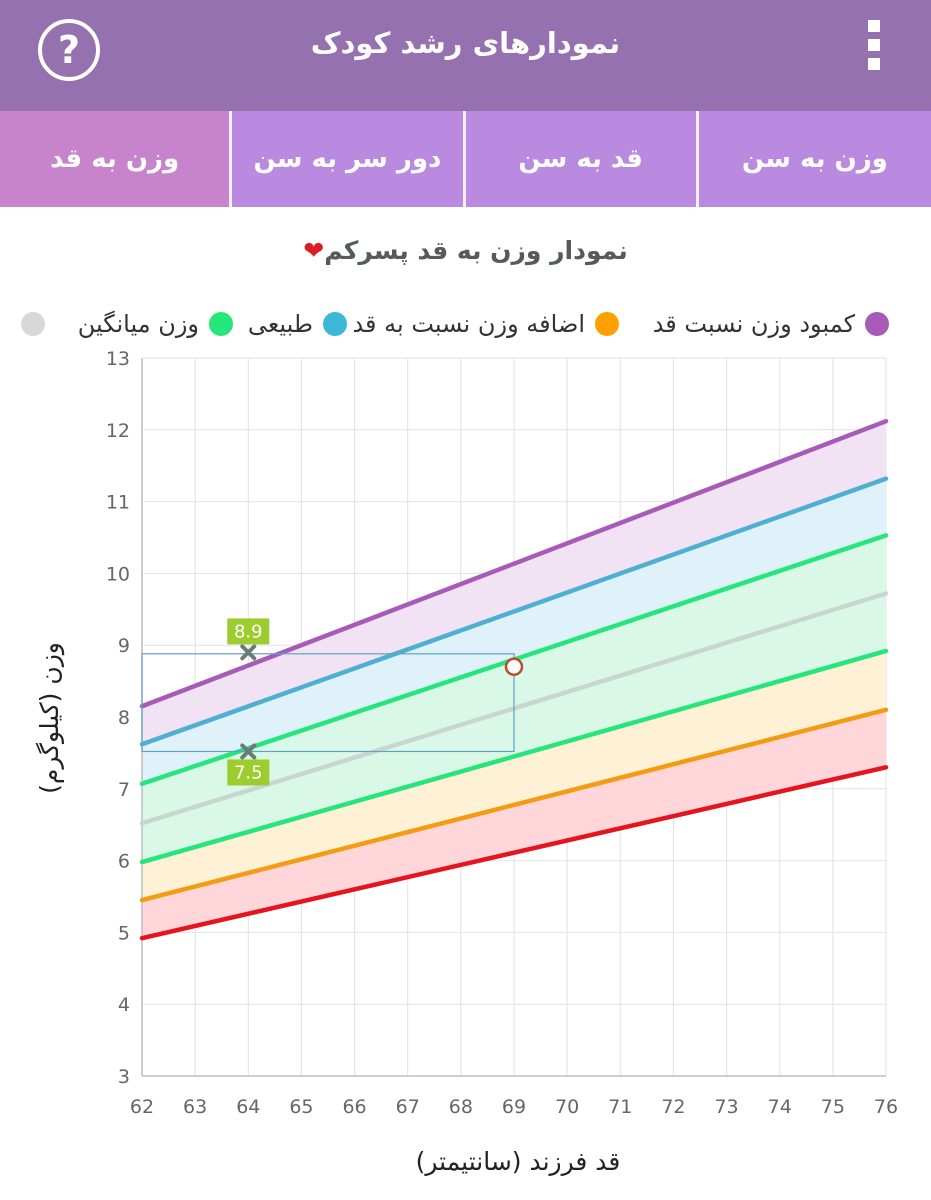  What do you see at coordinates (138, 324) in the screenshot?
I see `legend-label-average: وزن میانگین` at bounding box center [138, 324].